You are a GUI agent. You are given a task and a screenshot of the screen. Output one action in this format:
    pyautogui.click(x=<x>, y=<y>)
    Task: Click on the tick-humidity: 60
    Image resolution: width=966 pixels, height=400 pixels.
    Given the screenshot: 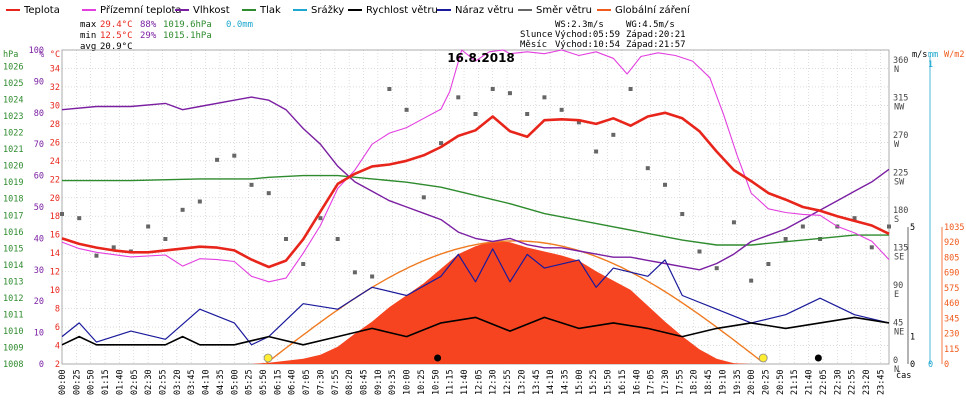 What is the action you would take?
    pyautogui.click(x=39, y=177)
    